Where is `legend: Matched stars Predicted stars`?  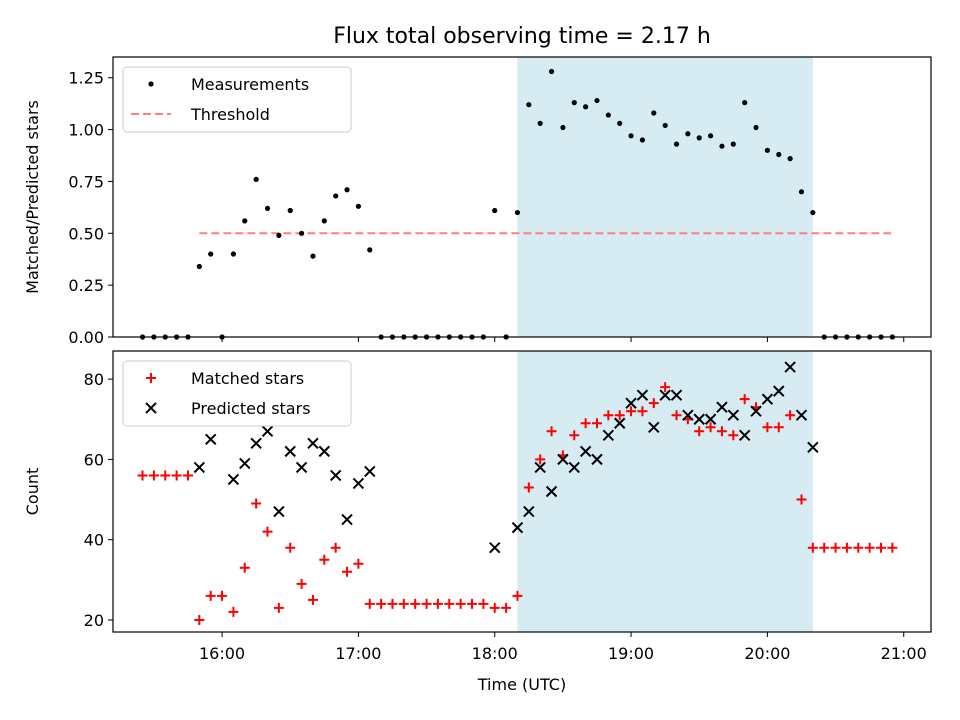
legend: Matched stars Predicted stars is located at coordinates (237, 393).